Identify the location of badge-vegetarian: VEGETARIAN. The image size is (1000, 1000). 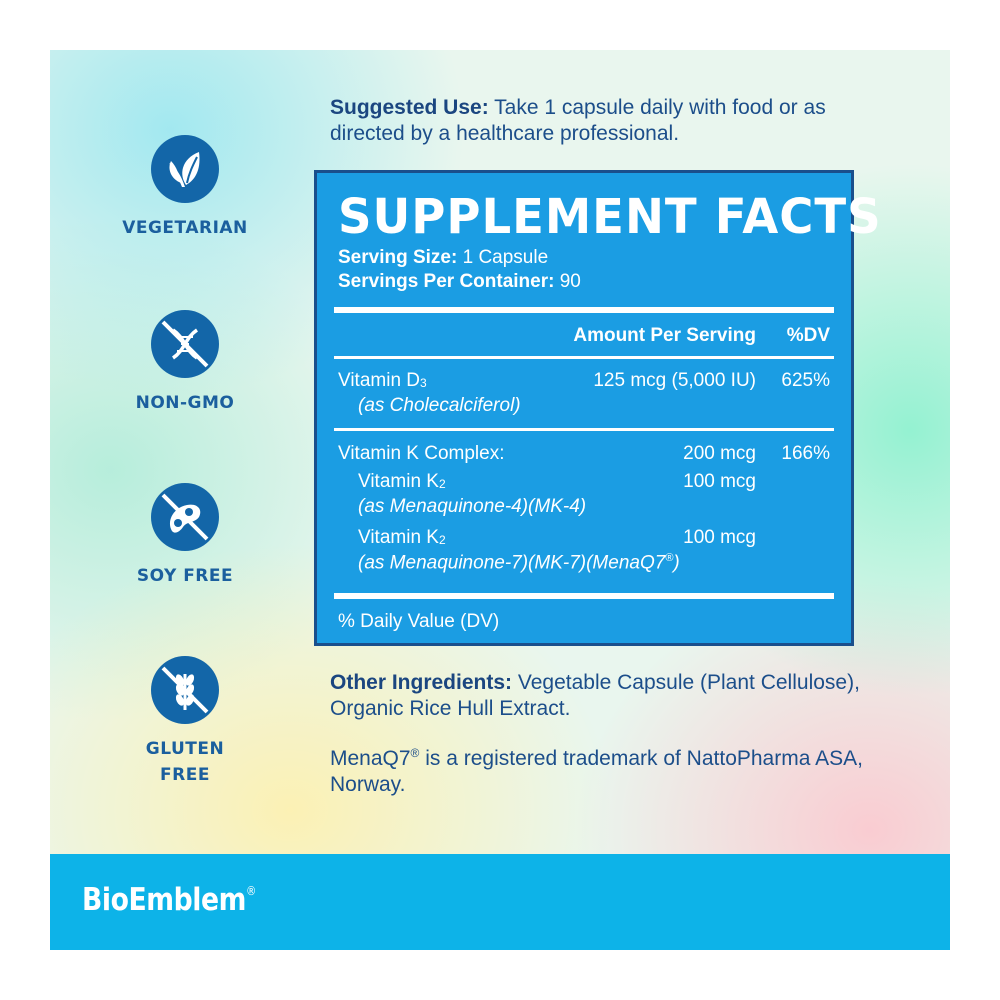
(185, 188).